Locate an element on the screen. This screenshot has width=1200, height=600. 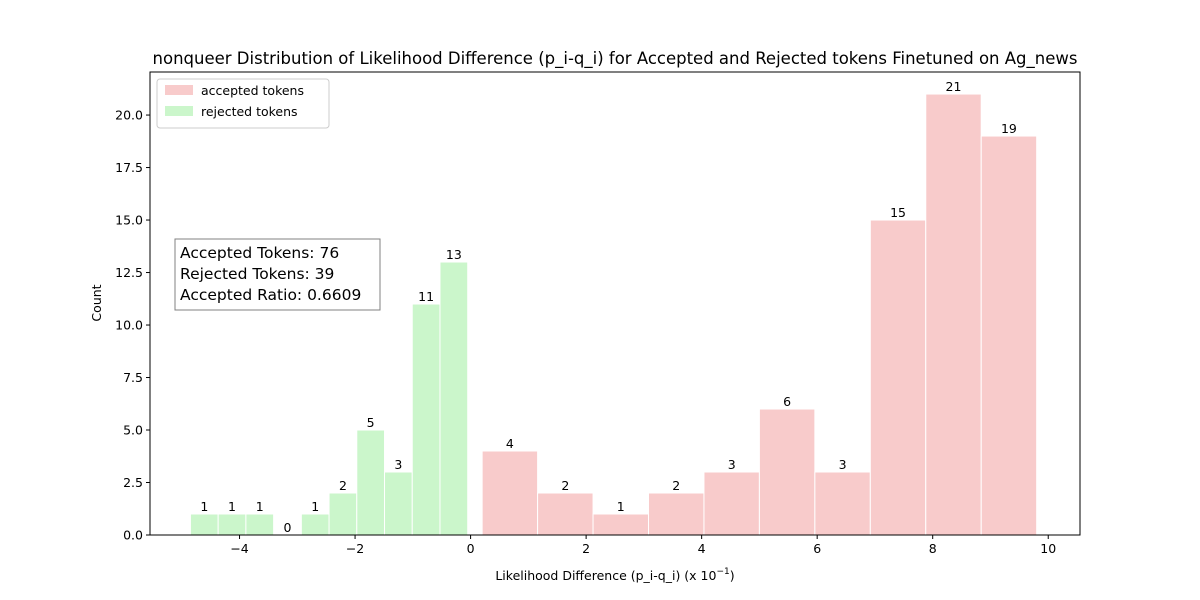
y-axis-label: Count is located at coordinates (96, 302).